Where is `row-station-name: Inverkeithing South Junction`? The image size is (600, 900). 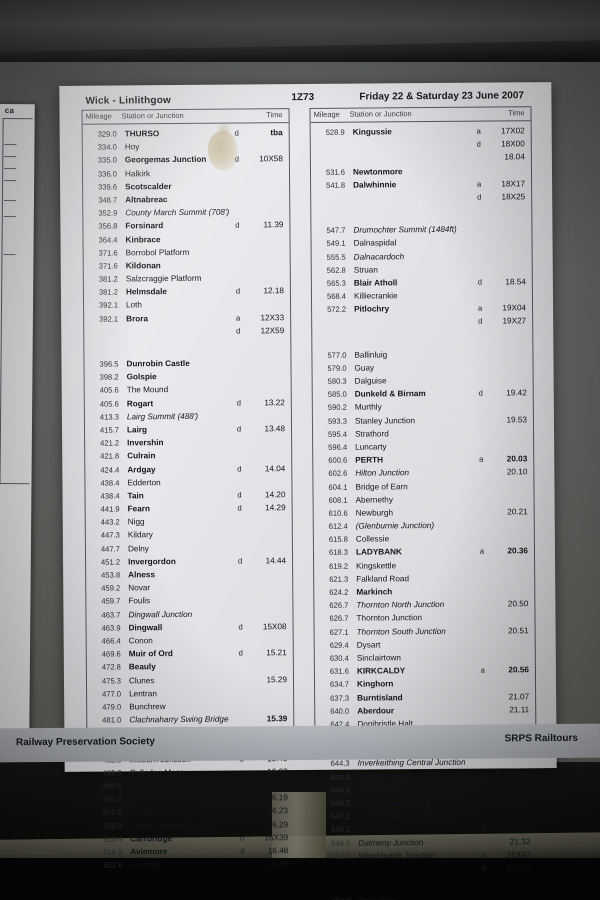
row-station-name: Inverkeithing South Junction is located at coordinates (409, 789).